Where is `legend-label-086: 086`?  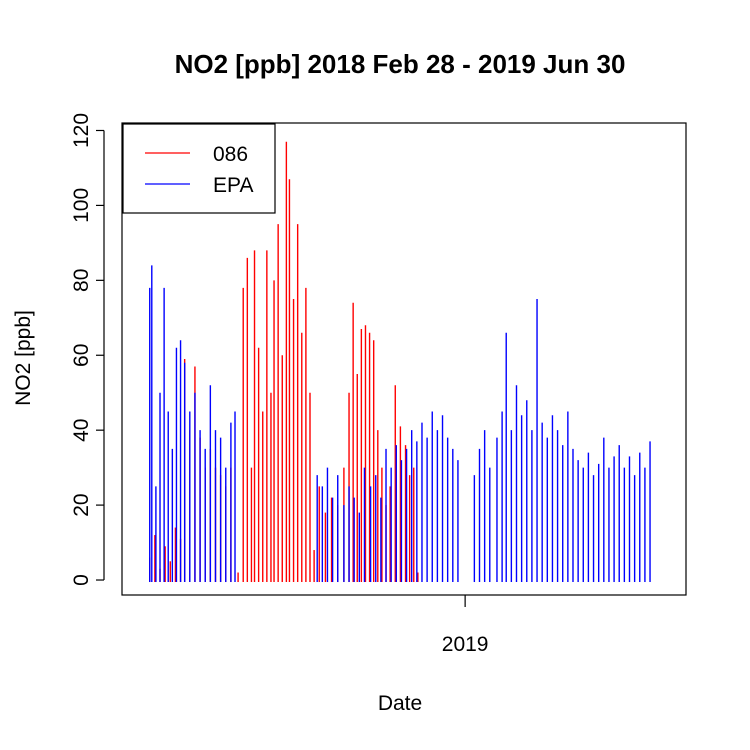 legend-label-086: 086 is located at coordinates (230, 154).